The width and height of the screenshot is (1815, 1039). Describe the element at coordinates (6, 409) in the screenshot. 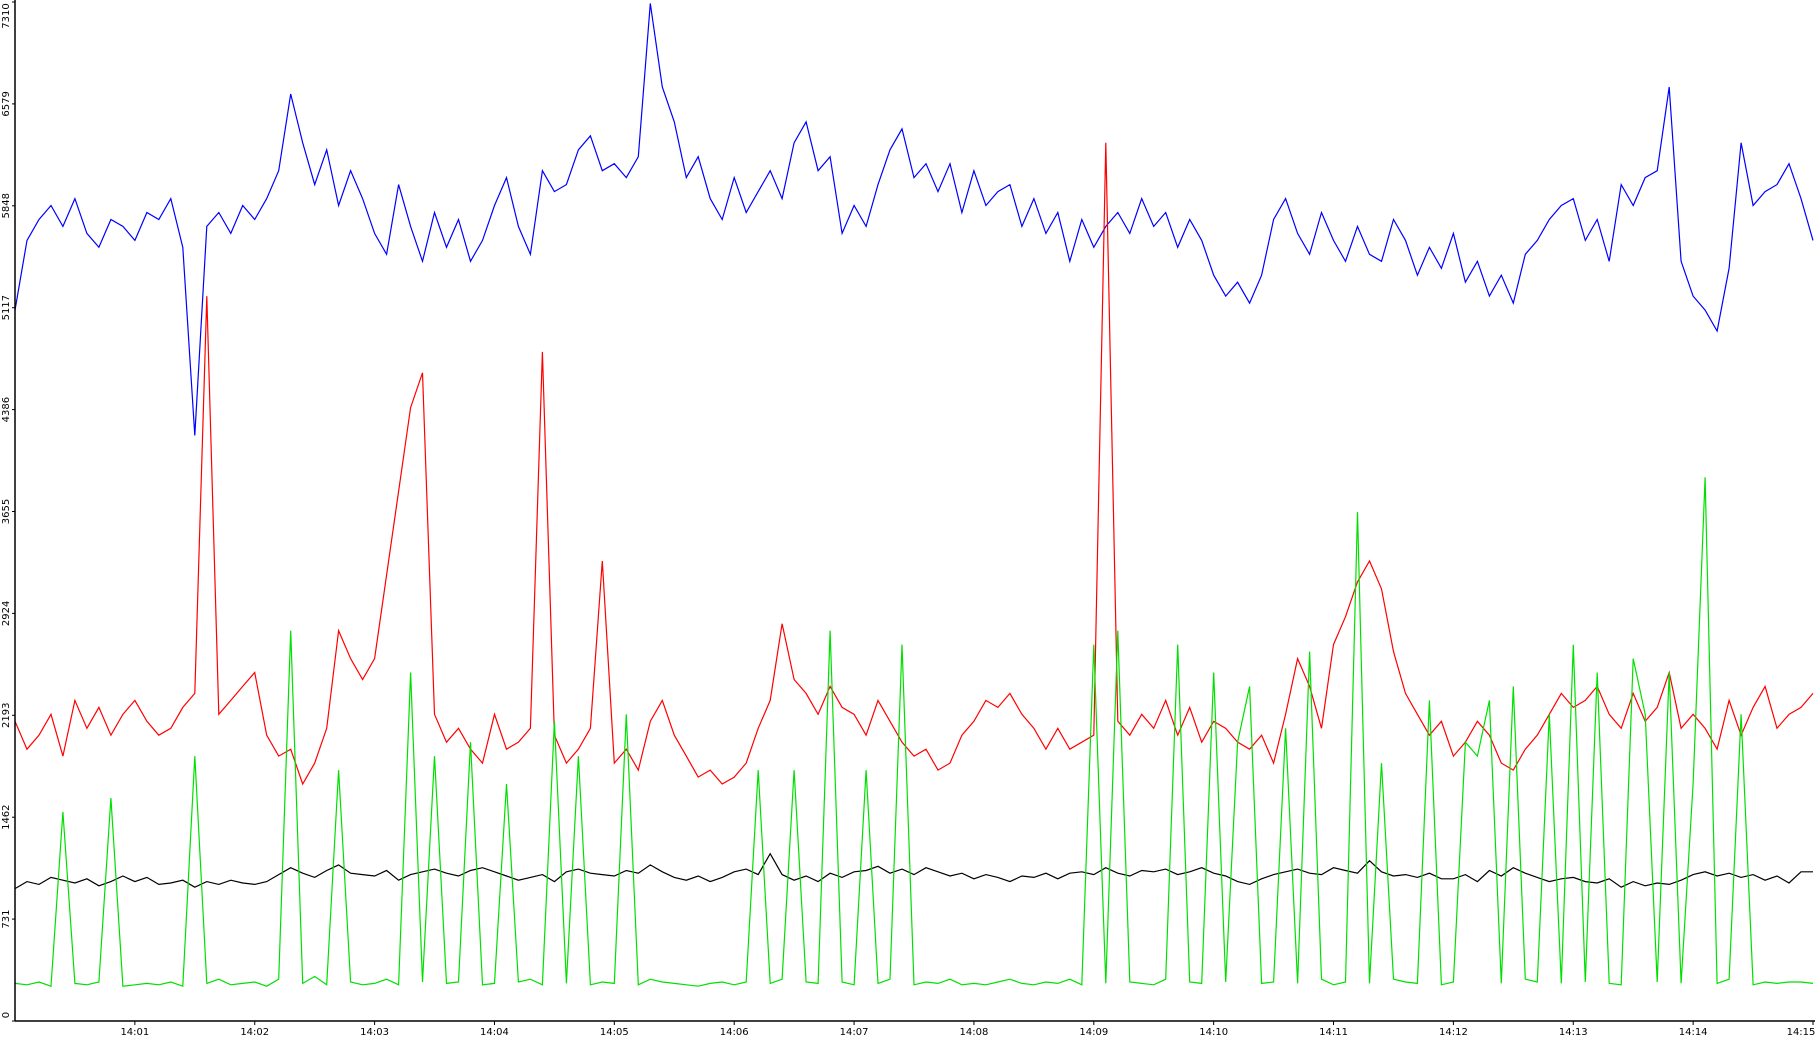

I see `y-tick-label: 4386` at that location.